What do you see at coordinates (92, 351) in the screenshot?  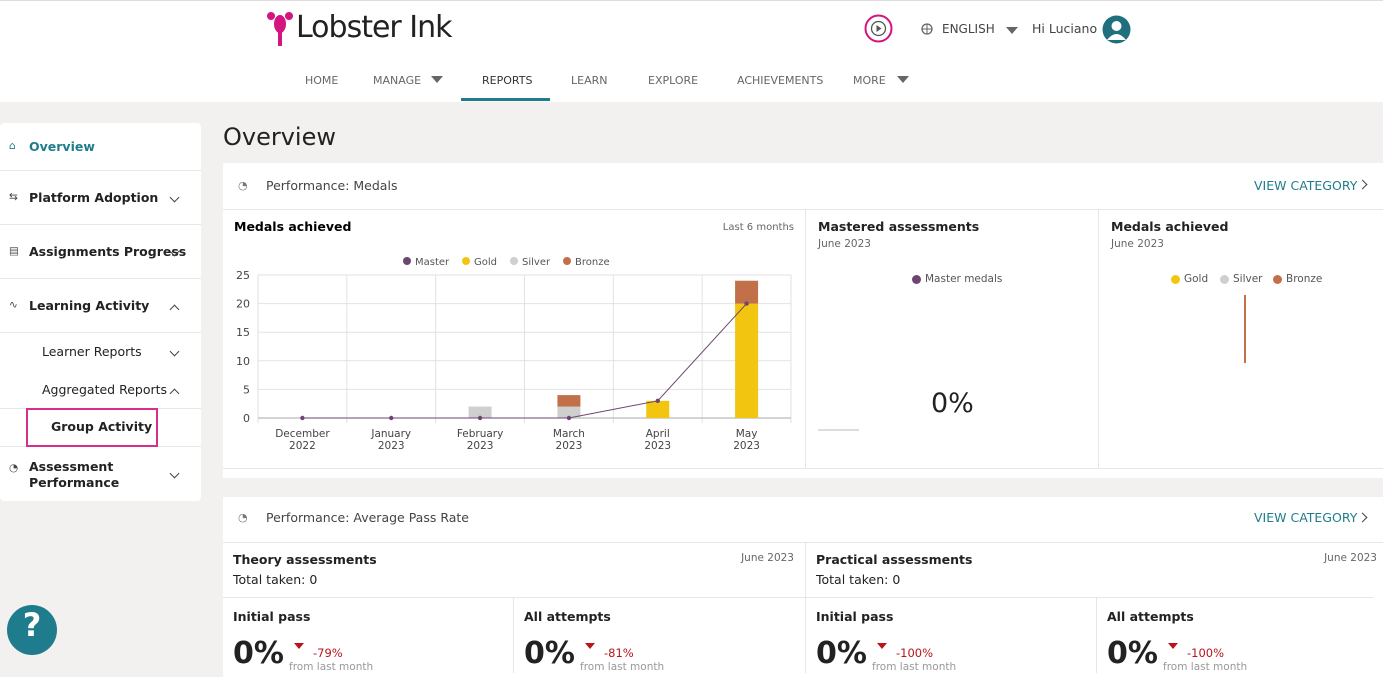 I see `sidebar-item: Learner Reports` at bounding box center [92, 351].